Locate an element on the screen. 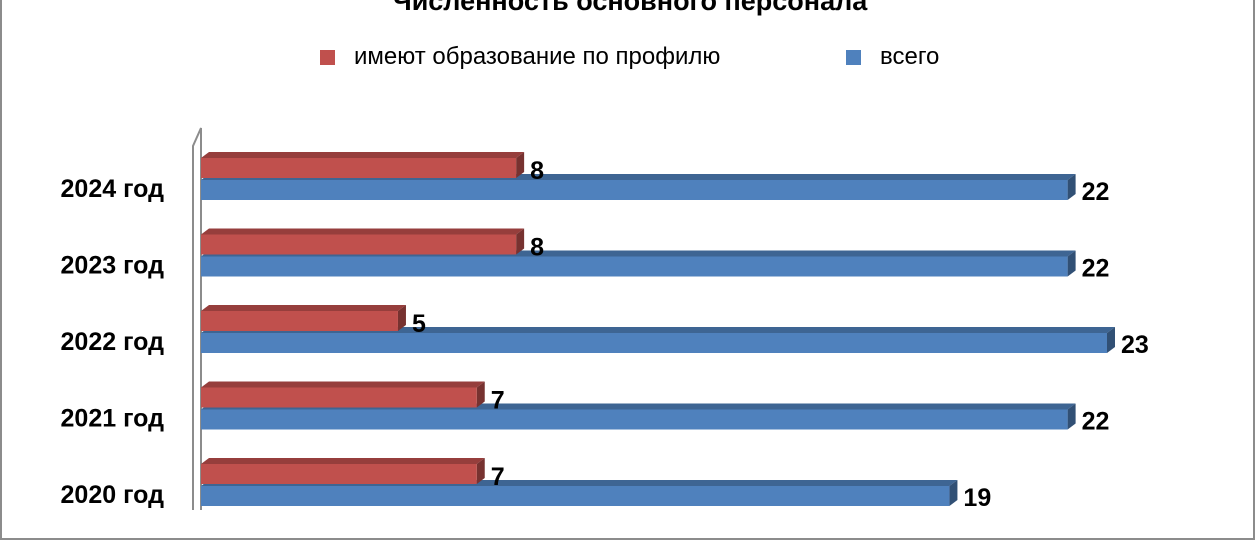 The height and width of the screenshot is (540, 1260). legend-item-profile: имеют образование по профилю is located at coordinates (520, 57).